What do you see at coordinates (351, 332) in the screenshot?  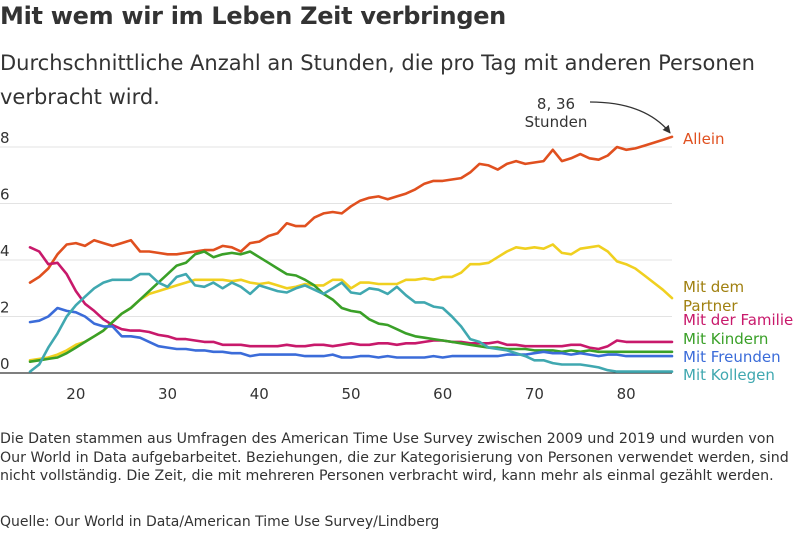 I see `series-line-mit-freunden` at bounding box center [351, 332].